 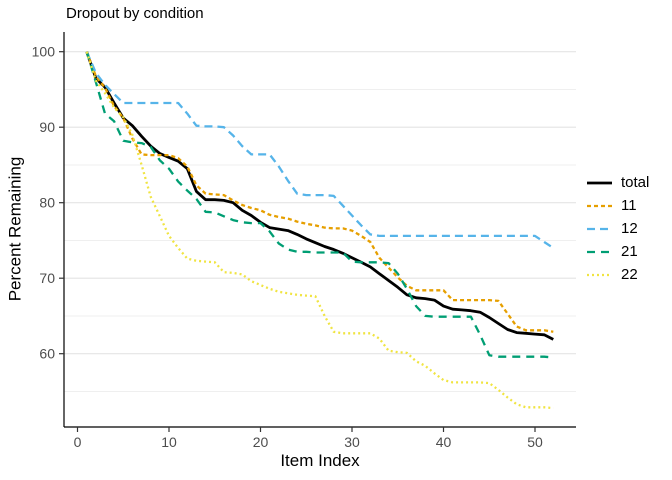 What do you see at coordinates (535, 442) in the screenshot?
I see `x-tick-label: 50` at bounding box center [535, 442].